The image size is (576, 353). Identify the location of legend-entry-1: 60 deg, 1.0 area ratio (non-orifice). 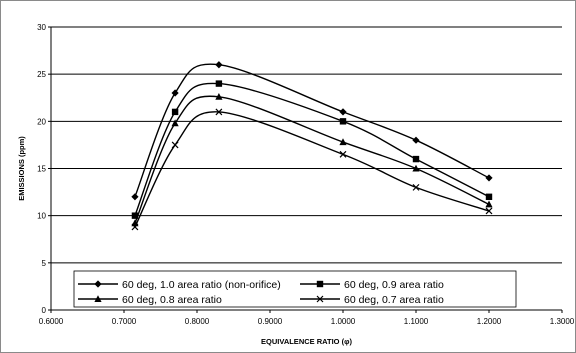
(179, 285).